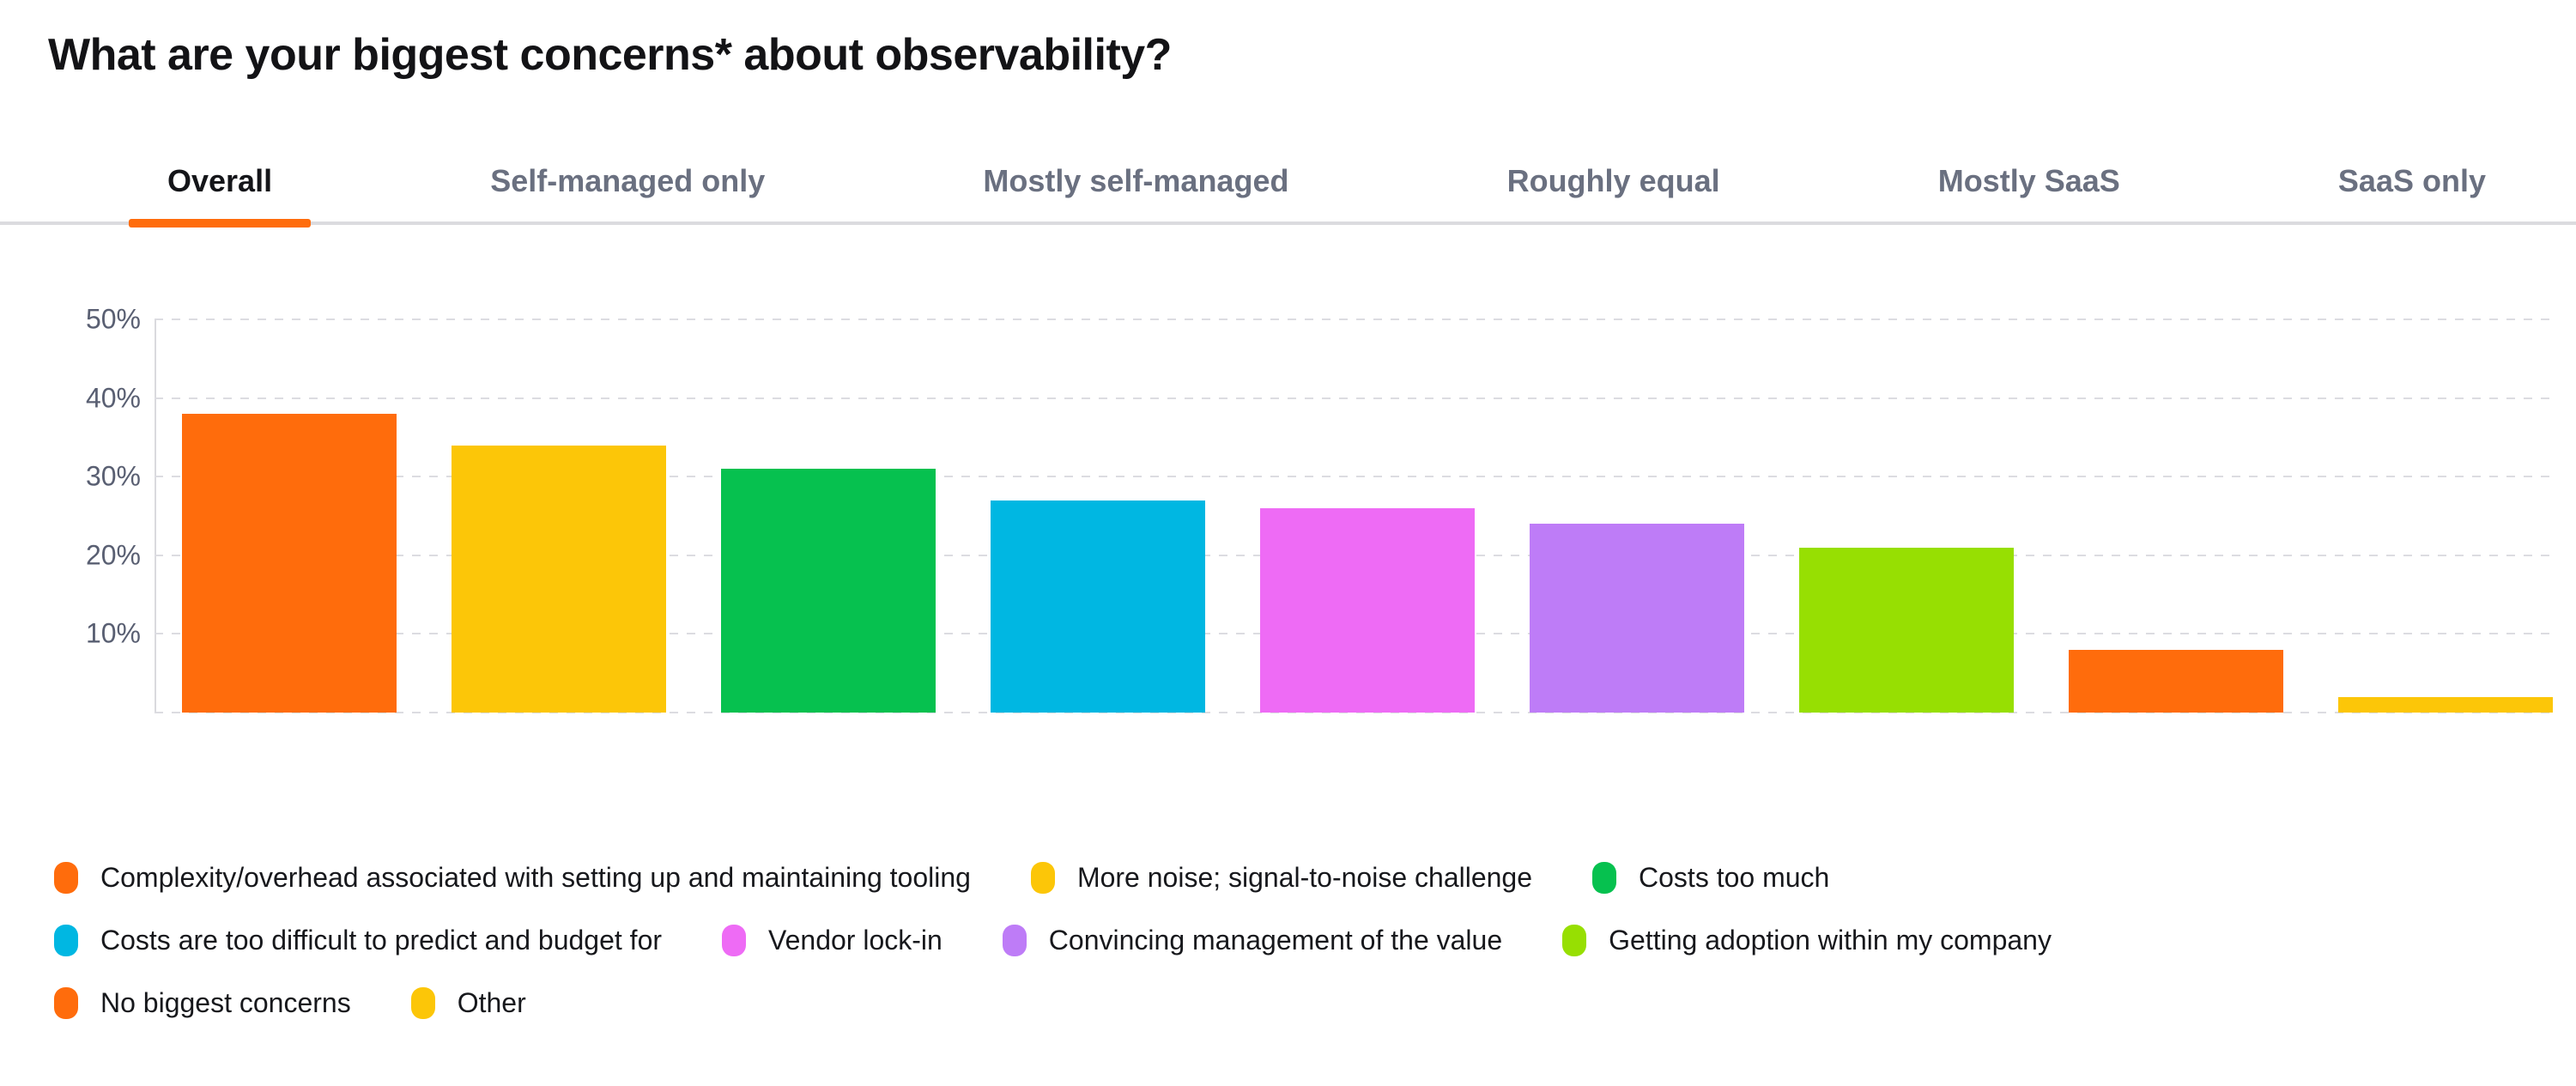 This screenshot has width=2576, height=1086. I want to click on legend-label: Costs too much, so click(1734, 878).